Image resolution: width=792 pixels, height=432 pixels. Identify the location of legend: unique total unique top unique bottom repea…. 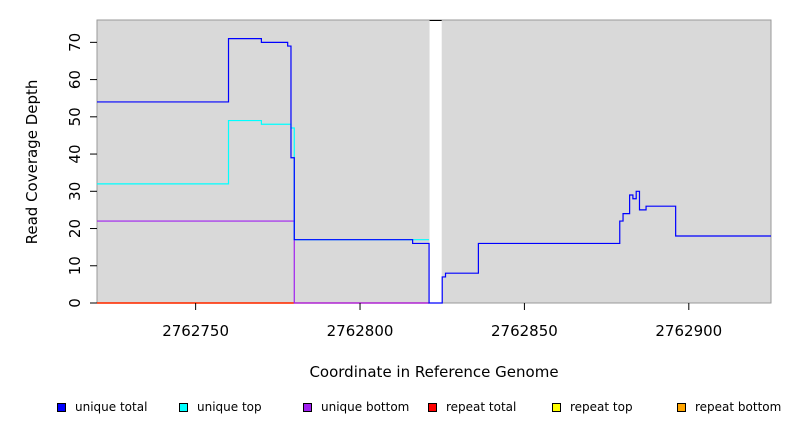
(396, 409).